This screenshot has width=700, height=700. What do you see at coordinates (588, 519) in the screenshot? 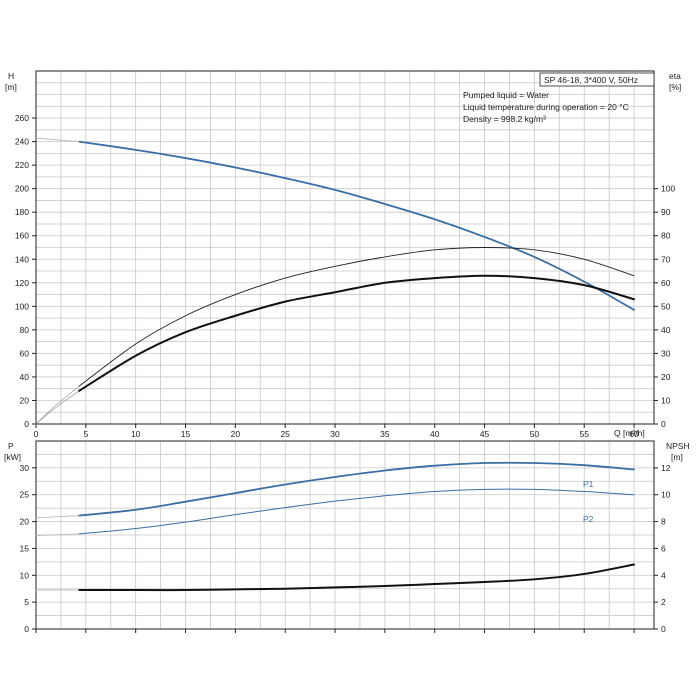
I see `series-label-p2: P2` at bounding box center [588, 519].